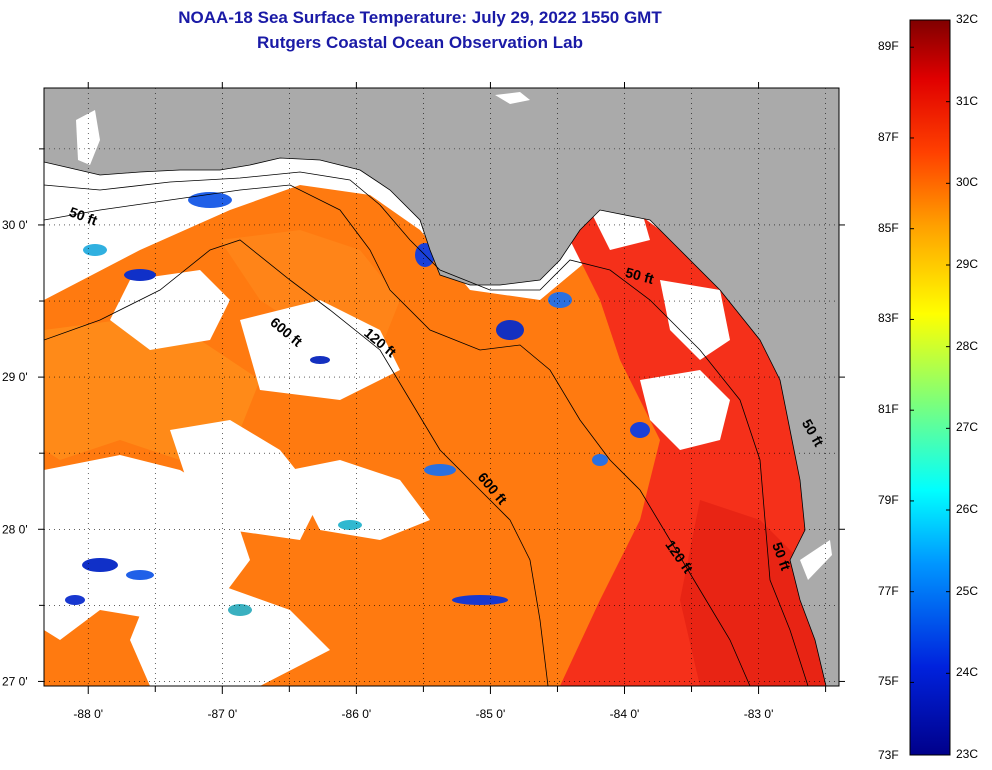 This screenshot has height=770, width=992. What do you see at coordinates (759, 714) in the screenshot?
I see `lon-tick-label: -83 0'` at bounding box center [759, 714].